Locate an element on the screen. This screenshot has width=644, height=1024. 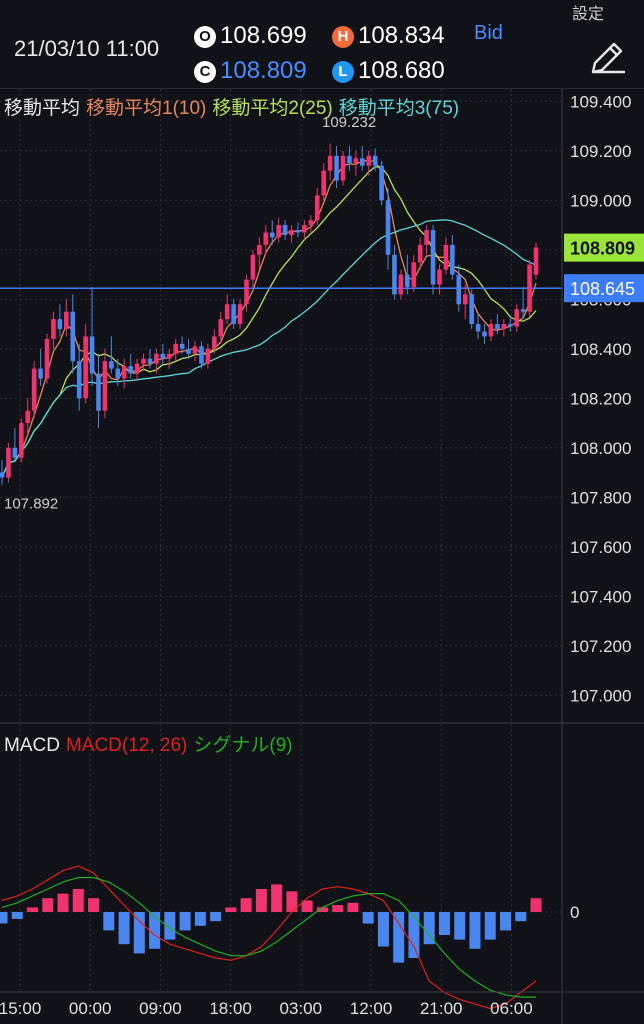
time-tick-label: 06:00 is located at coordinates (511, 1008).